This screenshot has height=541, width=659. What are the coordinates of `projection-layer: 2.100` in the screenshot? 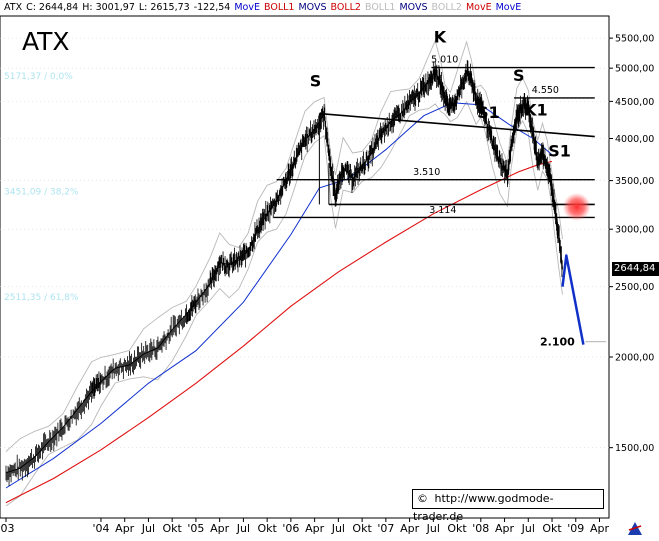 It's located at (573, 270).